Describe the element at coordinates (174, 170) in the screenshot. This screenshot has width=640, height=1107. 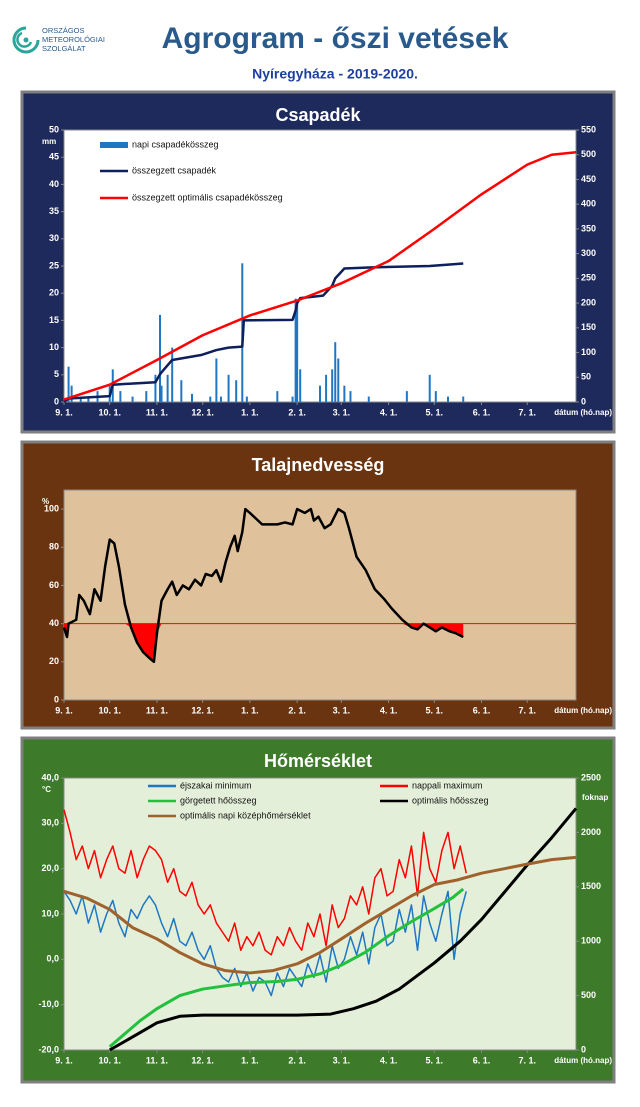
I see `legend-label: összegzett csapadék` at that location.